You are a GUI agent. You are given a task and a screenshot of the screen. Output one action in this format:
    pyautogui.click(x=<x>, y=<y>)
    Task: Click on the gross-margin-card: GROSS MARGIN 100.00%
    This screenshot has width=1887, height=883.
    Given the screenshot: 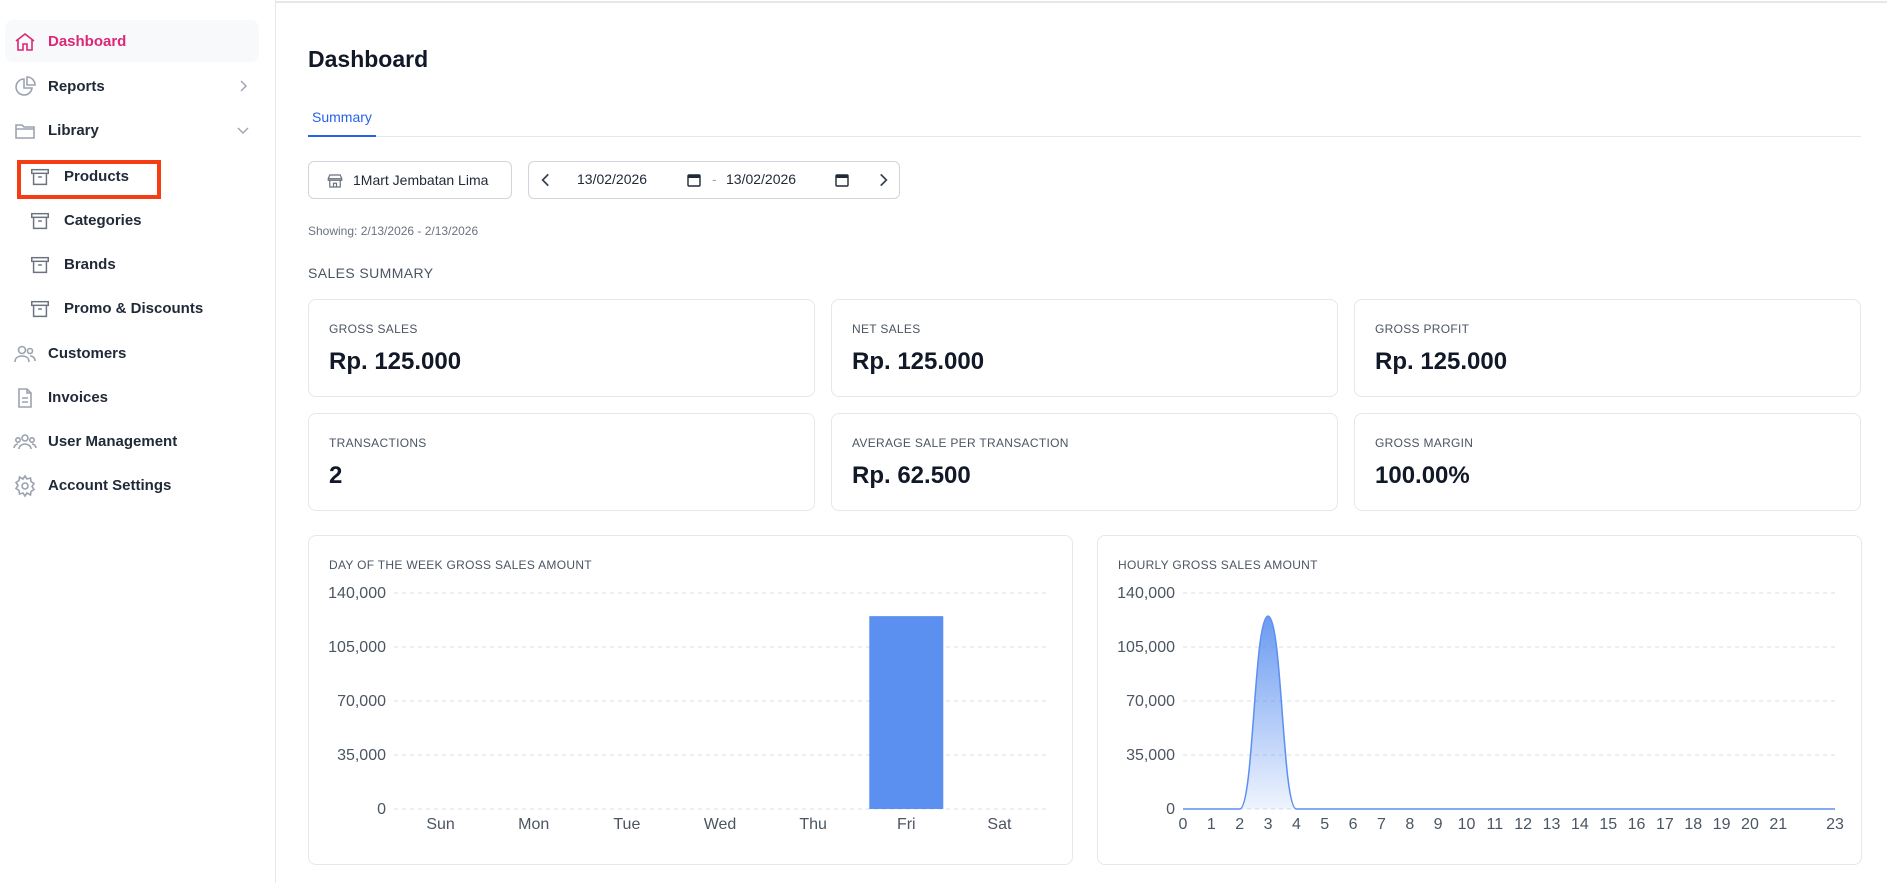 What is the action you would take?
    pyautogui.click(x=1607, y=462)
    